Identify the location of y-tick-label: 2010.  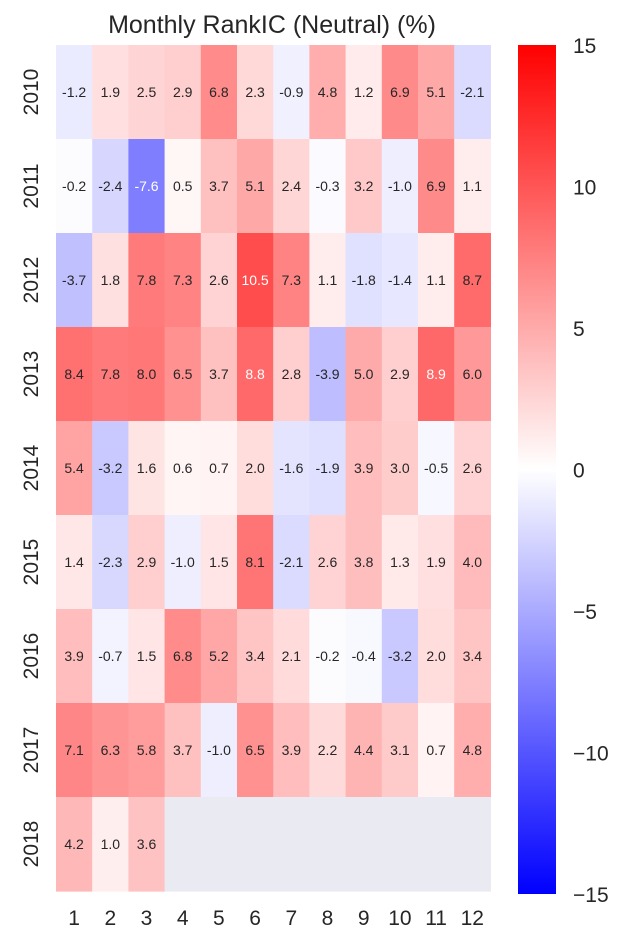
(31, 92).